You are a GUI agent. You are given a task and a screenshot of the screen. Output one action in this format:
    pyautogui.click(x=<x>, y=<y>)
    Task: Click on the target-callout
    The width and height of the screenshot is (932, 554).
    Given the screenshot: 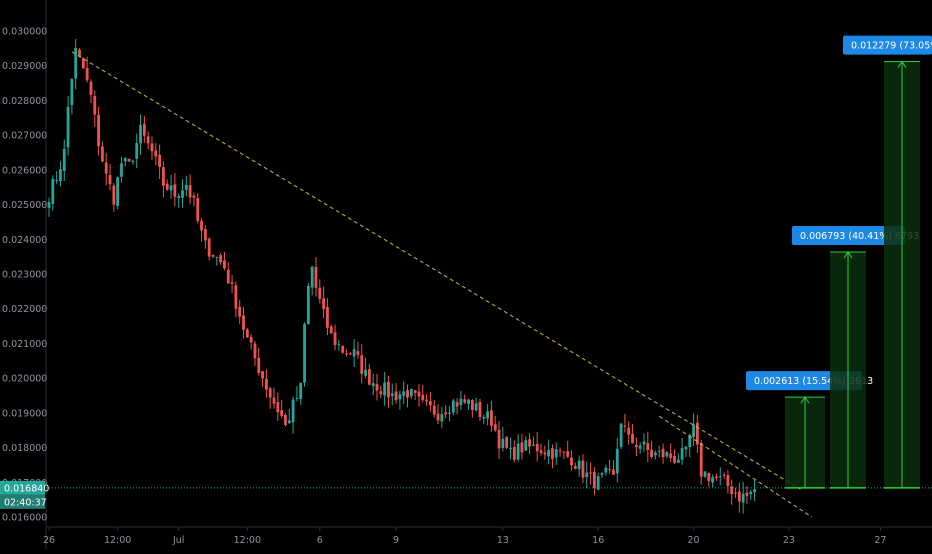 What is the action you would take?
    pyautogui.click(x=887, y=45)
    